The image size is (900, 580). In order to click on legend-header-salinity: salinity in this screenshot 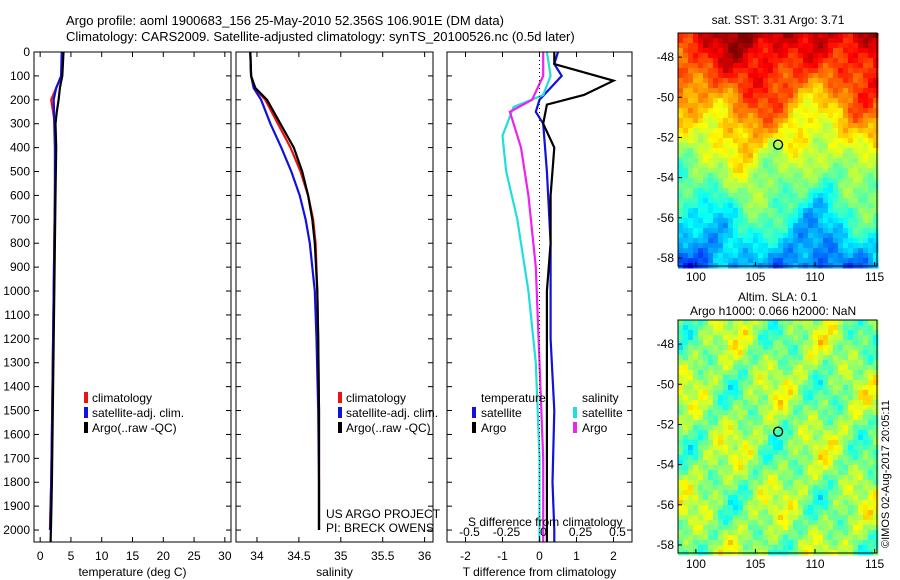, I will do `click(600, 398)`.